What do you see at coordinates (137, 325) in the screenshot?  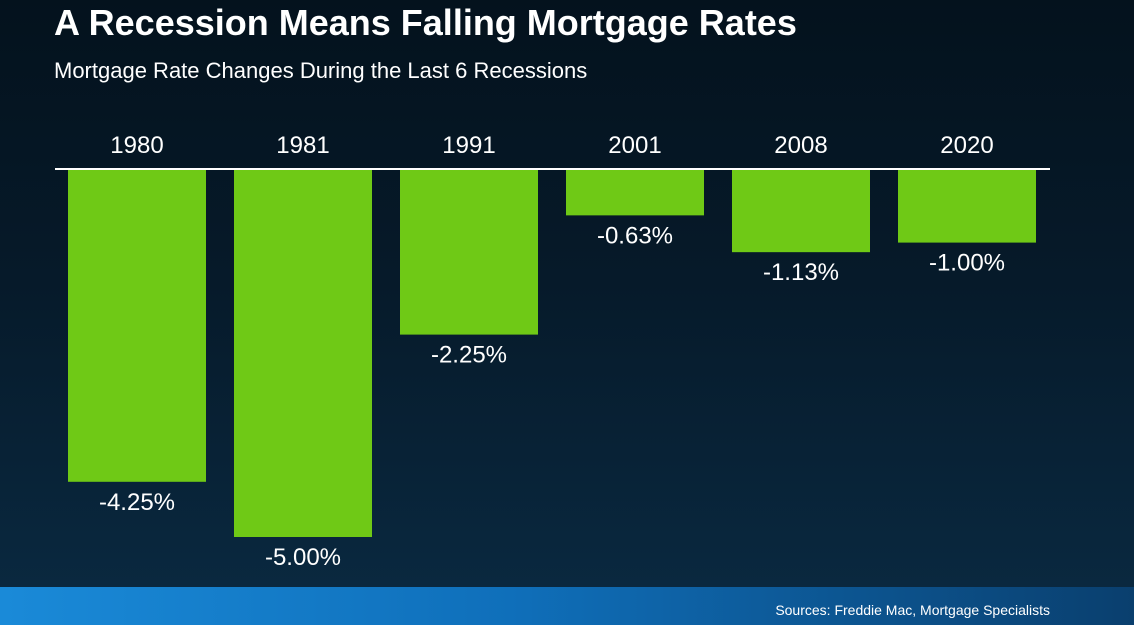 I see `bar-1980` at bounding box center [137, 325].